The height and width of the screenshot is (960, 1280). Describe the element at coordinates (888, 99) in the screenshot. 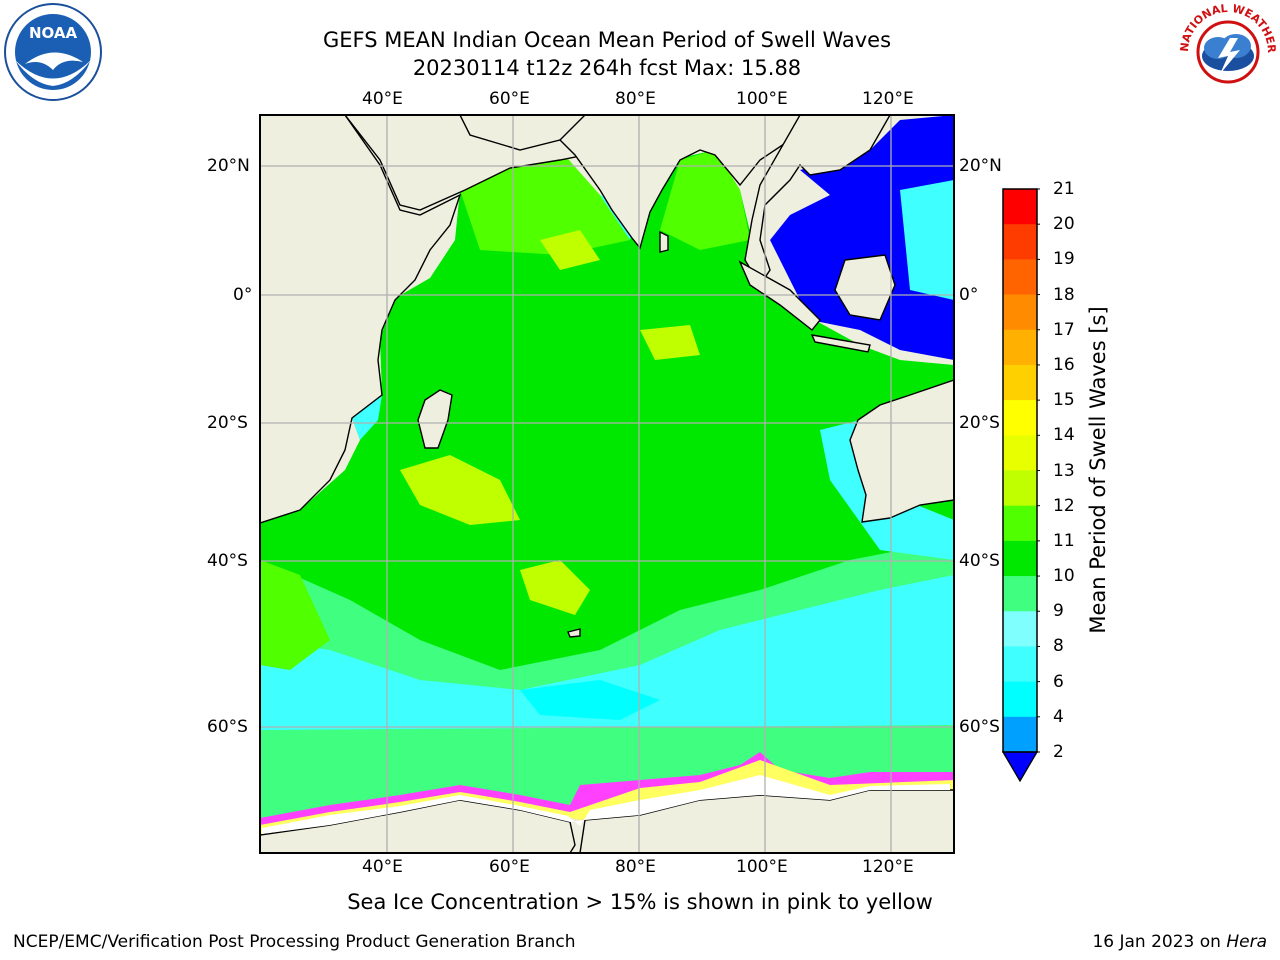

I see `lon-label-top-120e: 120°E` at that location.